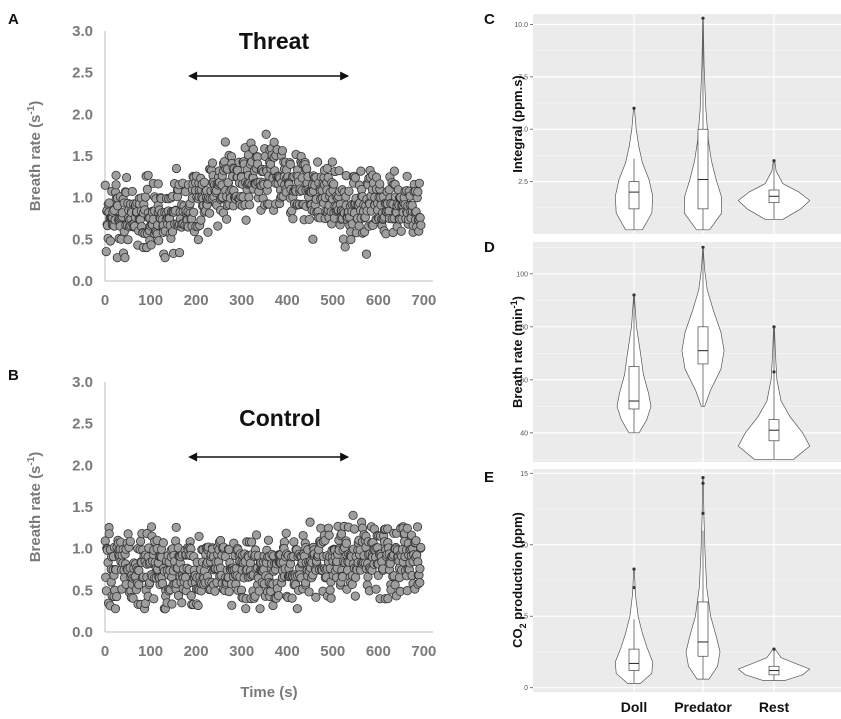 The width and height of the screenshot is (841, 719). What do you see at coordinates (268, 692) in the screenshot?
I see `x-axis-label: Time (s)` at bounding box center [268, 692].